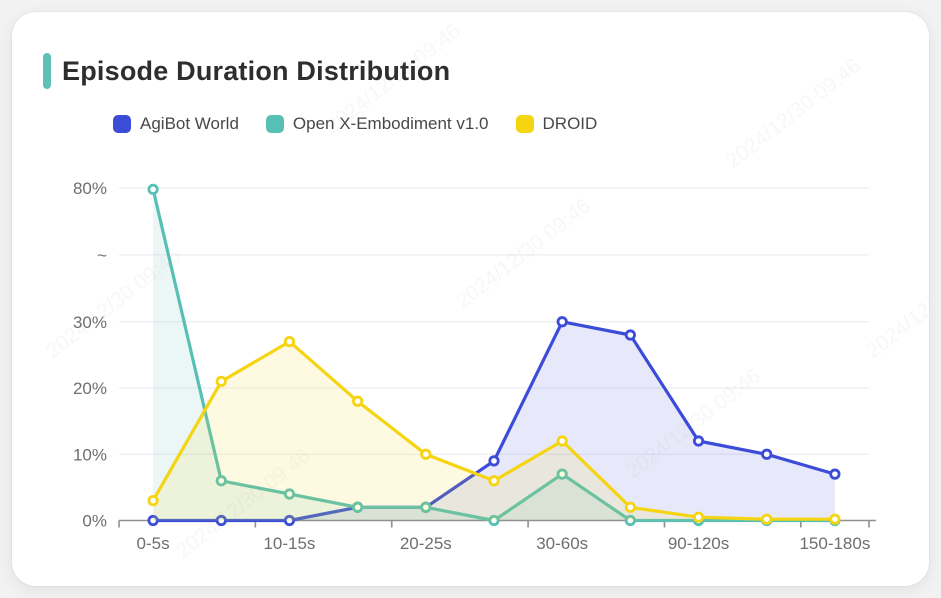 Image resolution: width=941 pixels, height=598 pixels. Describe the element at coordinates (834, 543) in the screenshot. I see `x-axis-label: 150-180s` at that location.